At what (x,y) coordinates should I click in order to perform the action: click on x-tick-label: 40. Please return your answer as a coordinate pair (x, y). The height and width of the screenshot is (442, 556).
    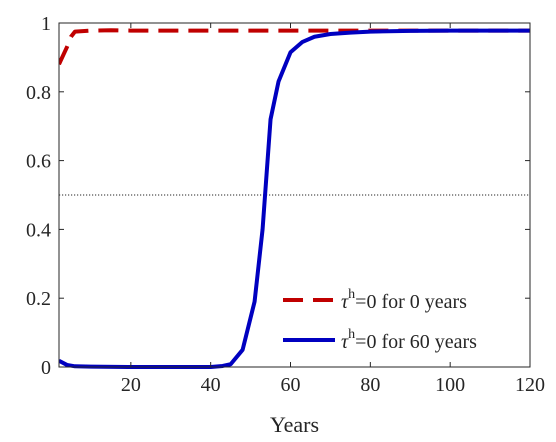
    Looking at the image, I should click on (211, 385).